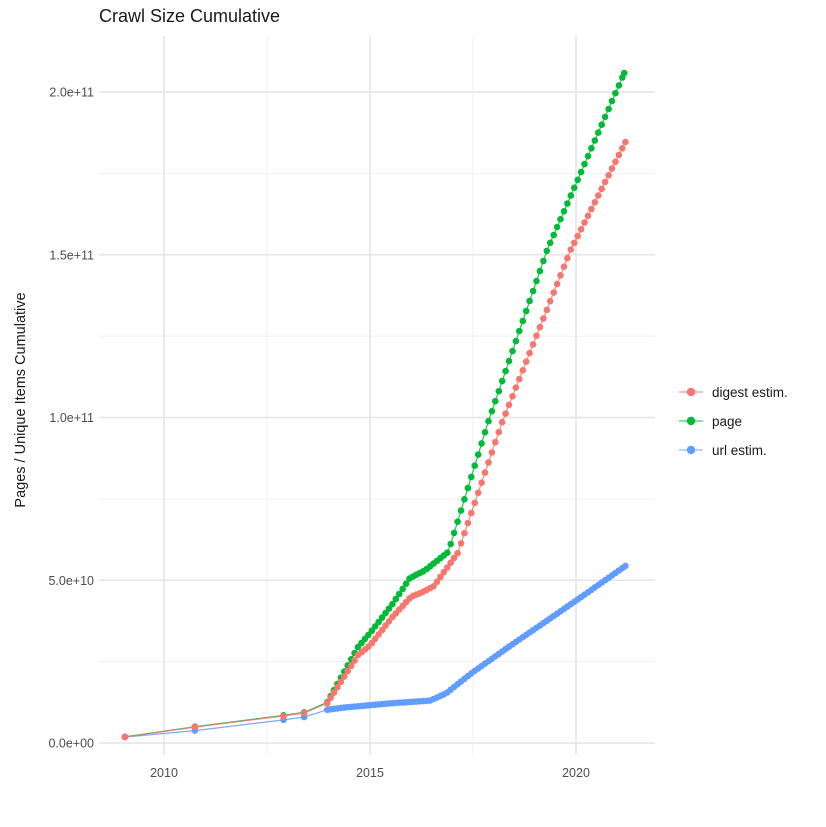 The image size is (826, 827). Describe the element at coordinates (375, 651) in the screenshot. I see `series-url-estim` at that location.